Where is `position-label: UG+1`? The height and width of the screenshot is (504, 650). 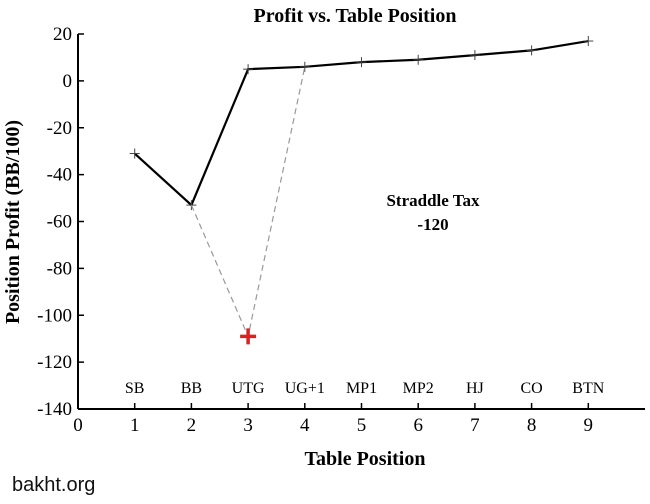 position-label: UG+1 is located at coordinates (305, 388).